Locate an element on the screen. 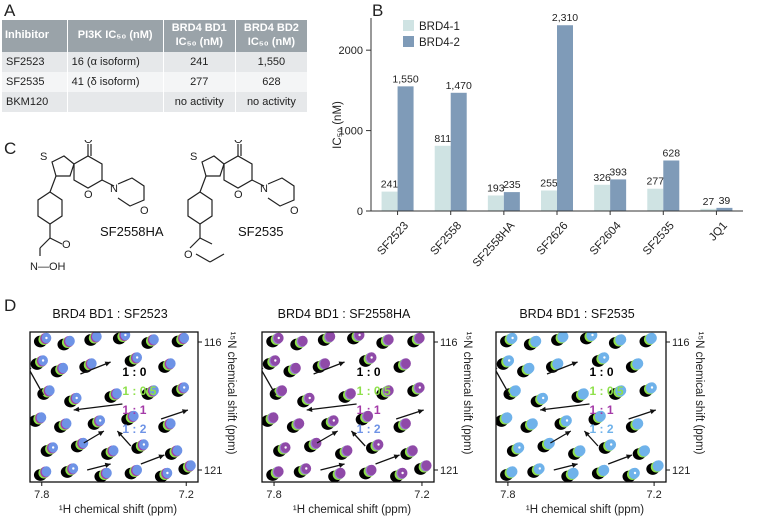  y-tick-label: 0 is located at coordinates (360, 212).